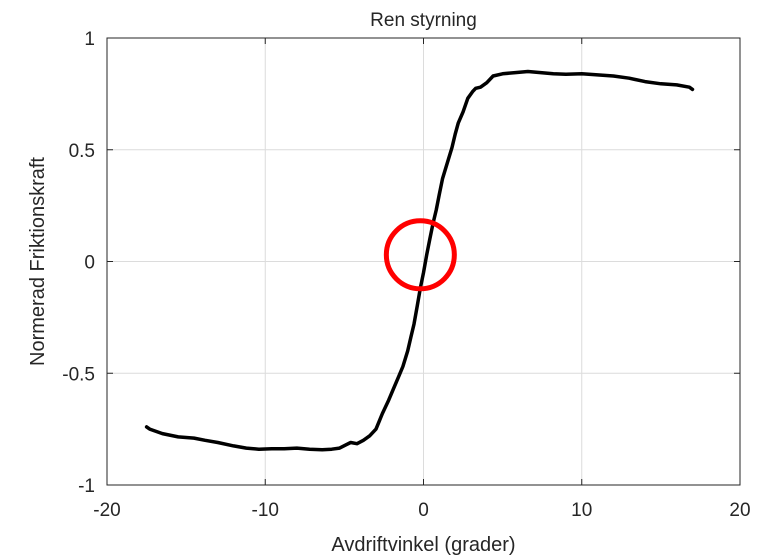 The width and height of the screenshot is (782, 560). What do you see at coordinates (265, 510) in the screenshot?
I see `x-tick-label: -10` at bounding box center [265, 510].